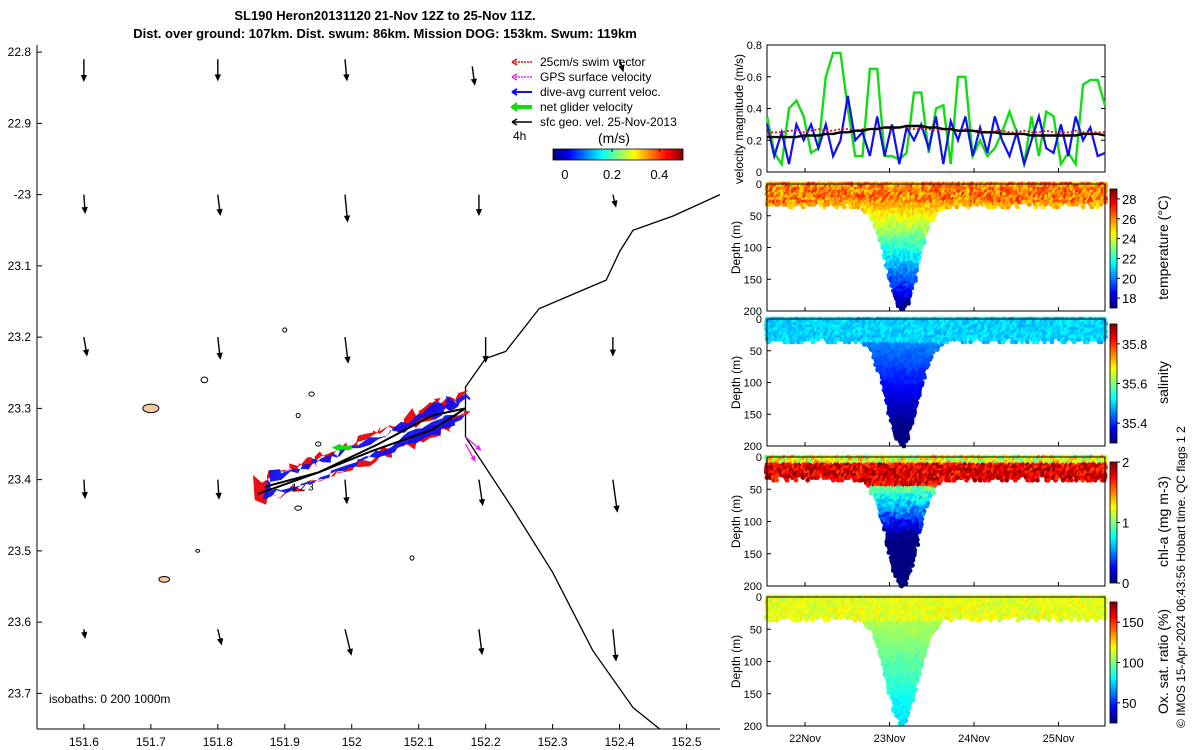 The width and height of the screenshot is (1200, 750). What do you see at coordinates (352, 742) in the screenshot?
I see `map-x-tick-label: 152` at bounding box center [352, 742].